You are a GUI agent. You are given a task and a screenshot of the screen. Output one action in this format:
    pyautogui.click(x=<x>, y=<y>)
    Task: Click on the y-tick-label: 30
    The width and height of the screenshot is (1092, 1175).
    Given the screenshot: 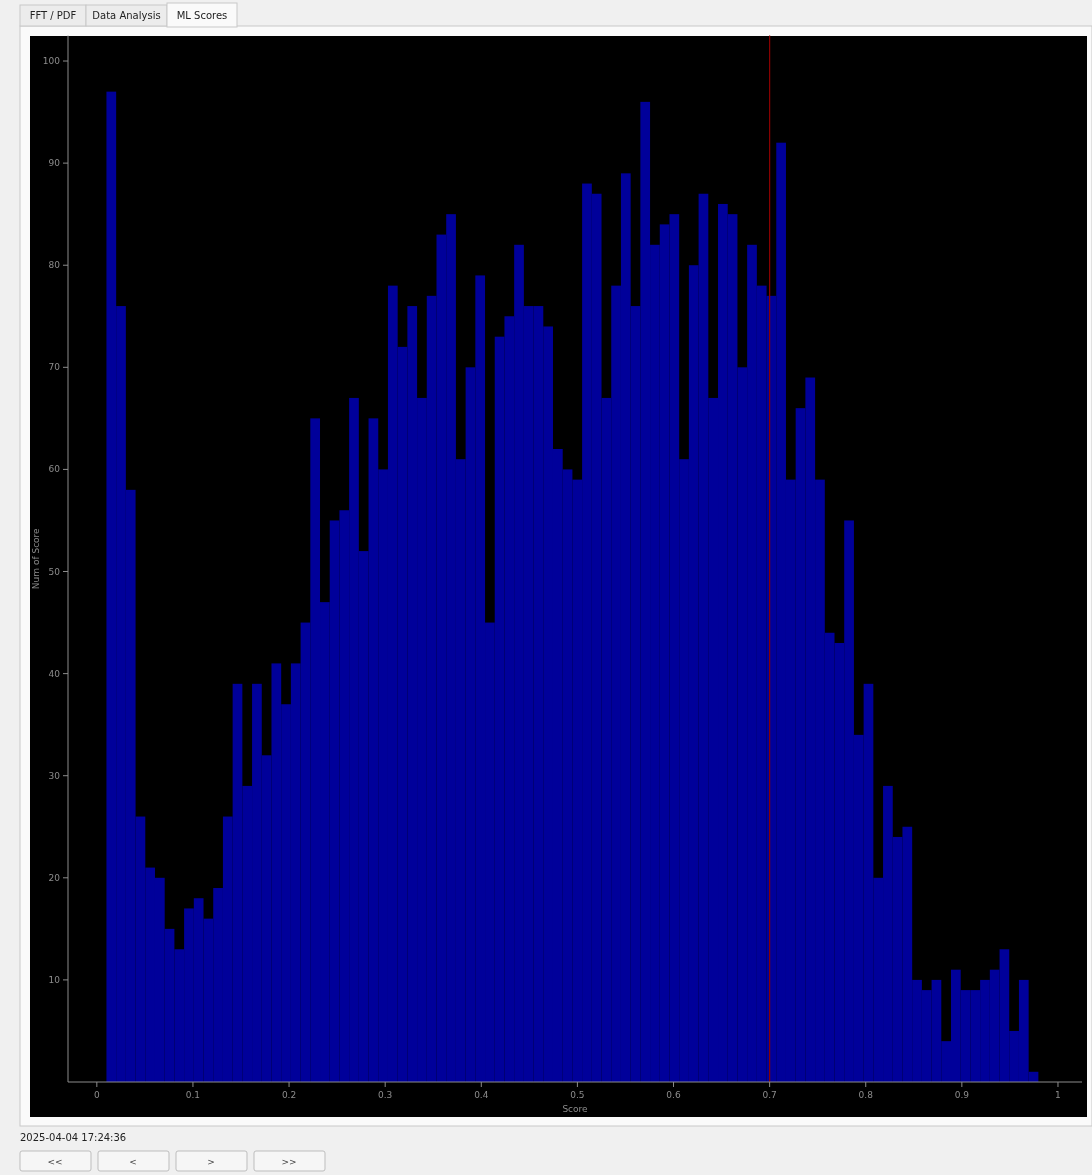 What is the action you would take?
    pyautogui.click(x=54, y=775)
    